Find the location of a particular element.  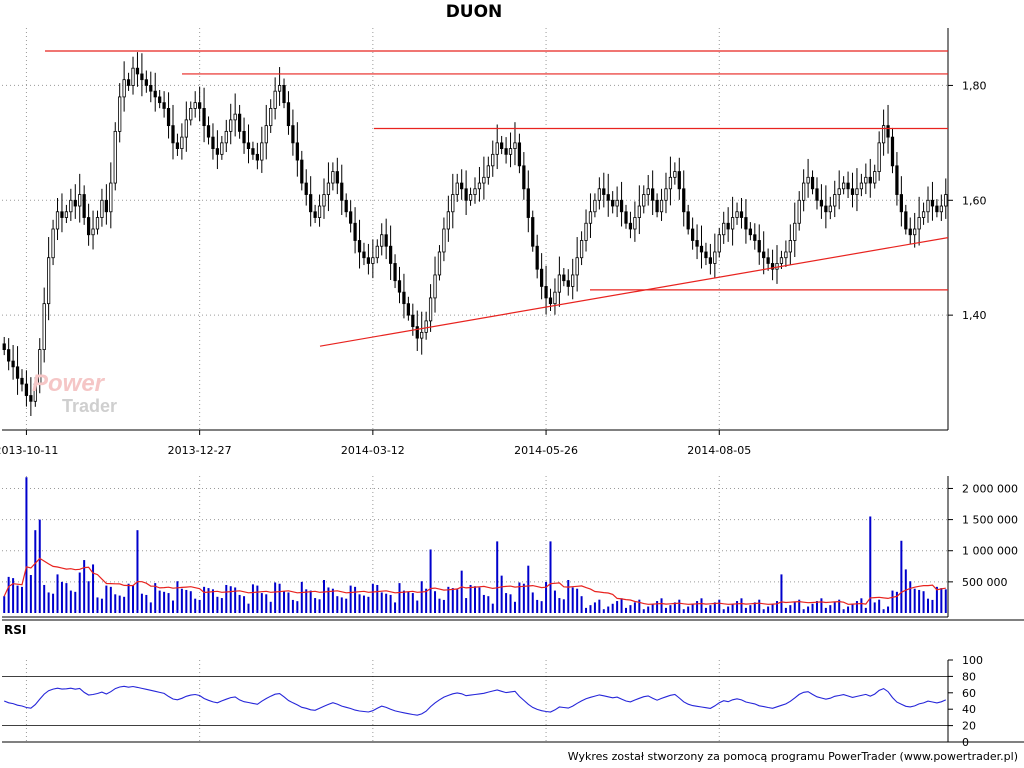

volume-axis: 500 000 1 000 000 1 500 000 2 000 000 is located at coordinates (983, 535).